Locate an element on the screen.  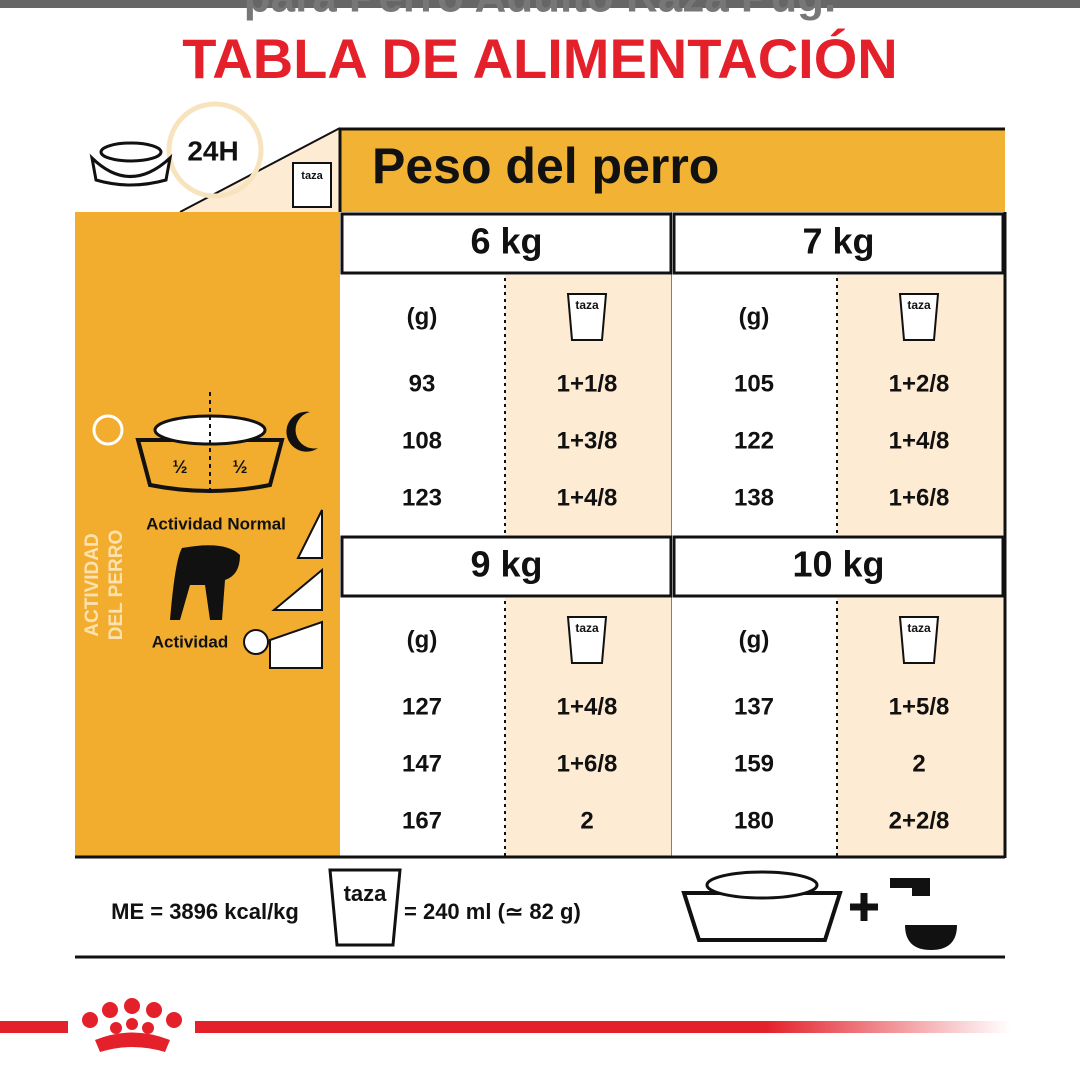
grams: 108 is located at coordinates (422, 440).